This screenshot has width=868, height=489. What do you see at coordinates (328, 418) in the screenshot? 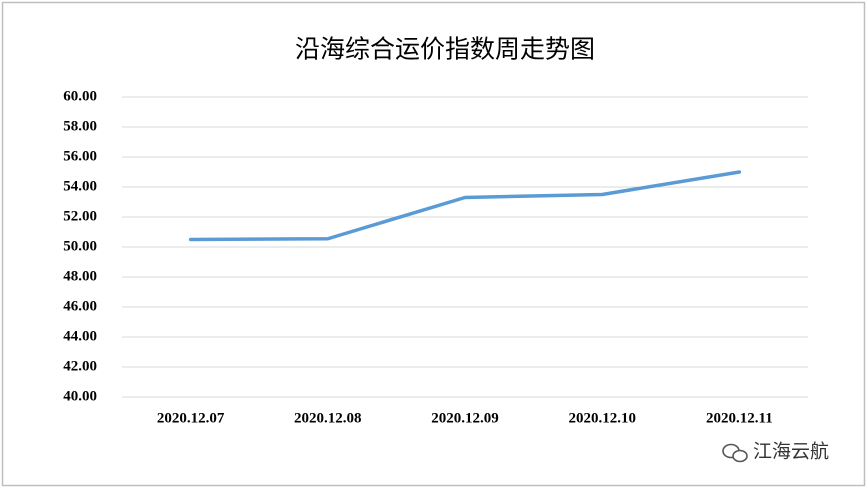
I see `x-tick-label: 2020.12.08` at bounding box center [328, 418].